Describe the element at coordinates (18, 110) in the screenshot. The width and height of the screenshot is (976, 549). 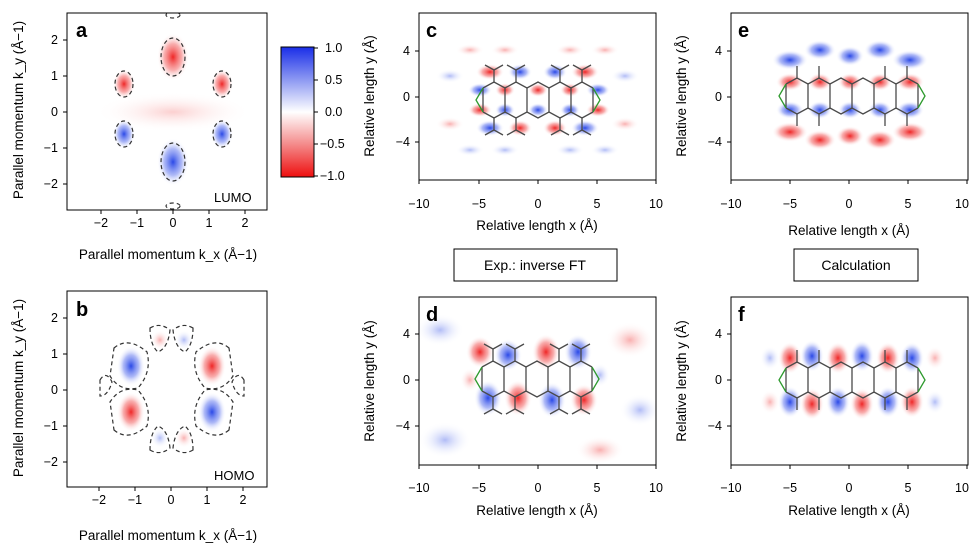
I see `panel-a-ylabel: Parallel momentum k_y (Å−1)` at that location.